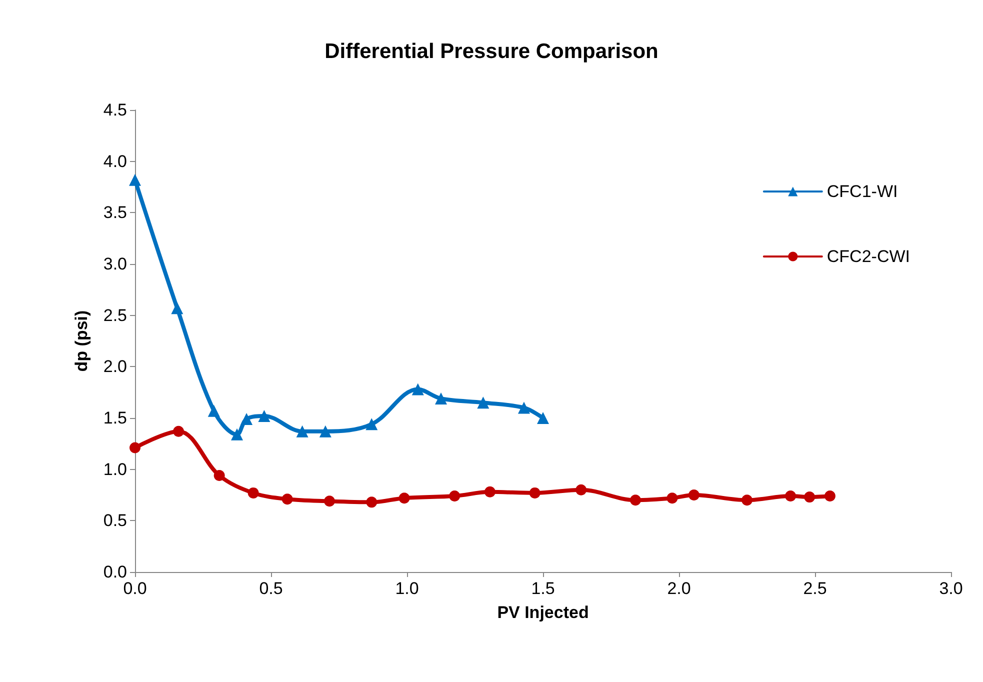  What do you see at coordinates (115, 315) in the screenshot?
I see `y-tick-label: 2.5` at bounding box center [115, 315].